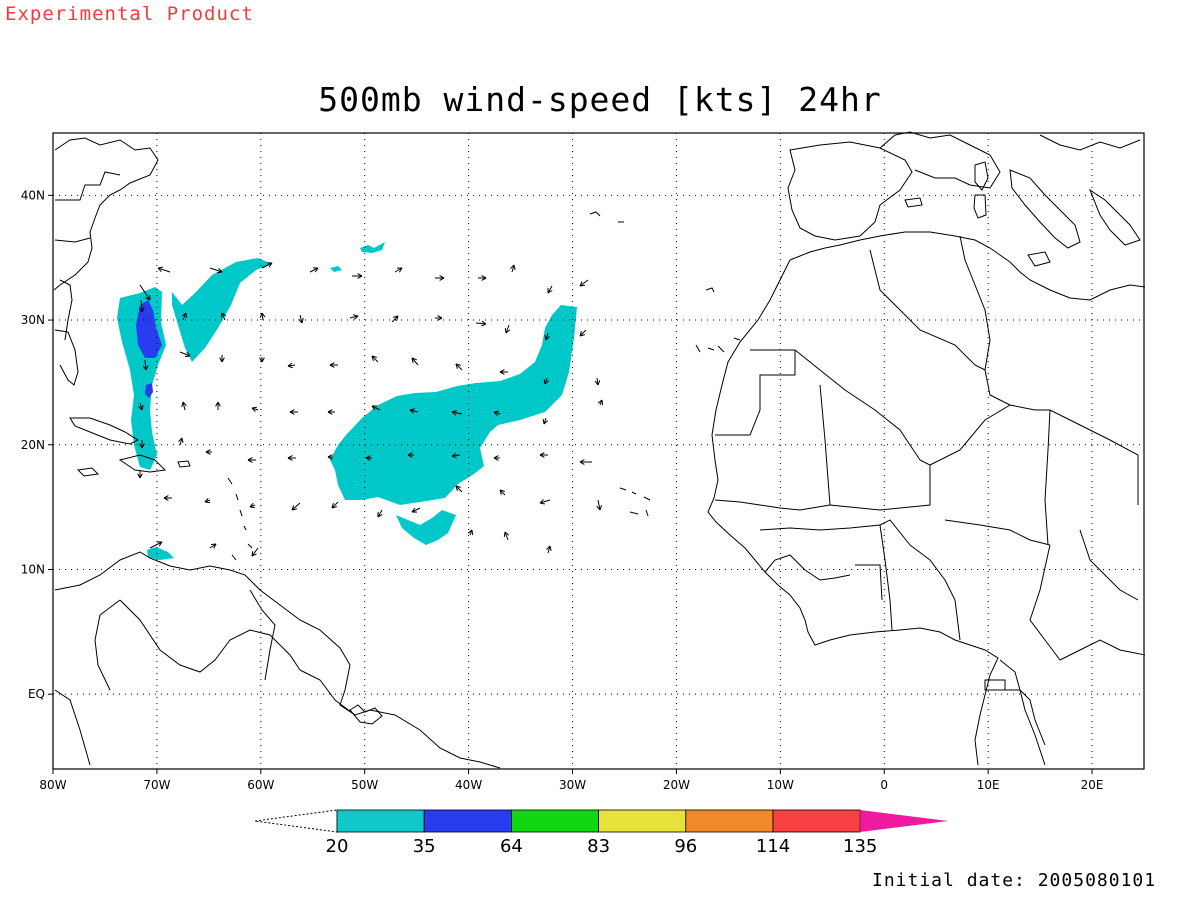 Image resolution: width=1200 pixels, height=900 pixels. I want to click on wind-shading-20kt, so click(347, 401).